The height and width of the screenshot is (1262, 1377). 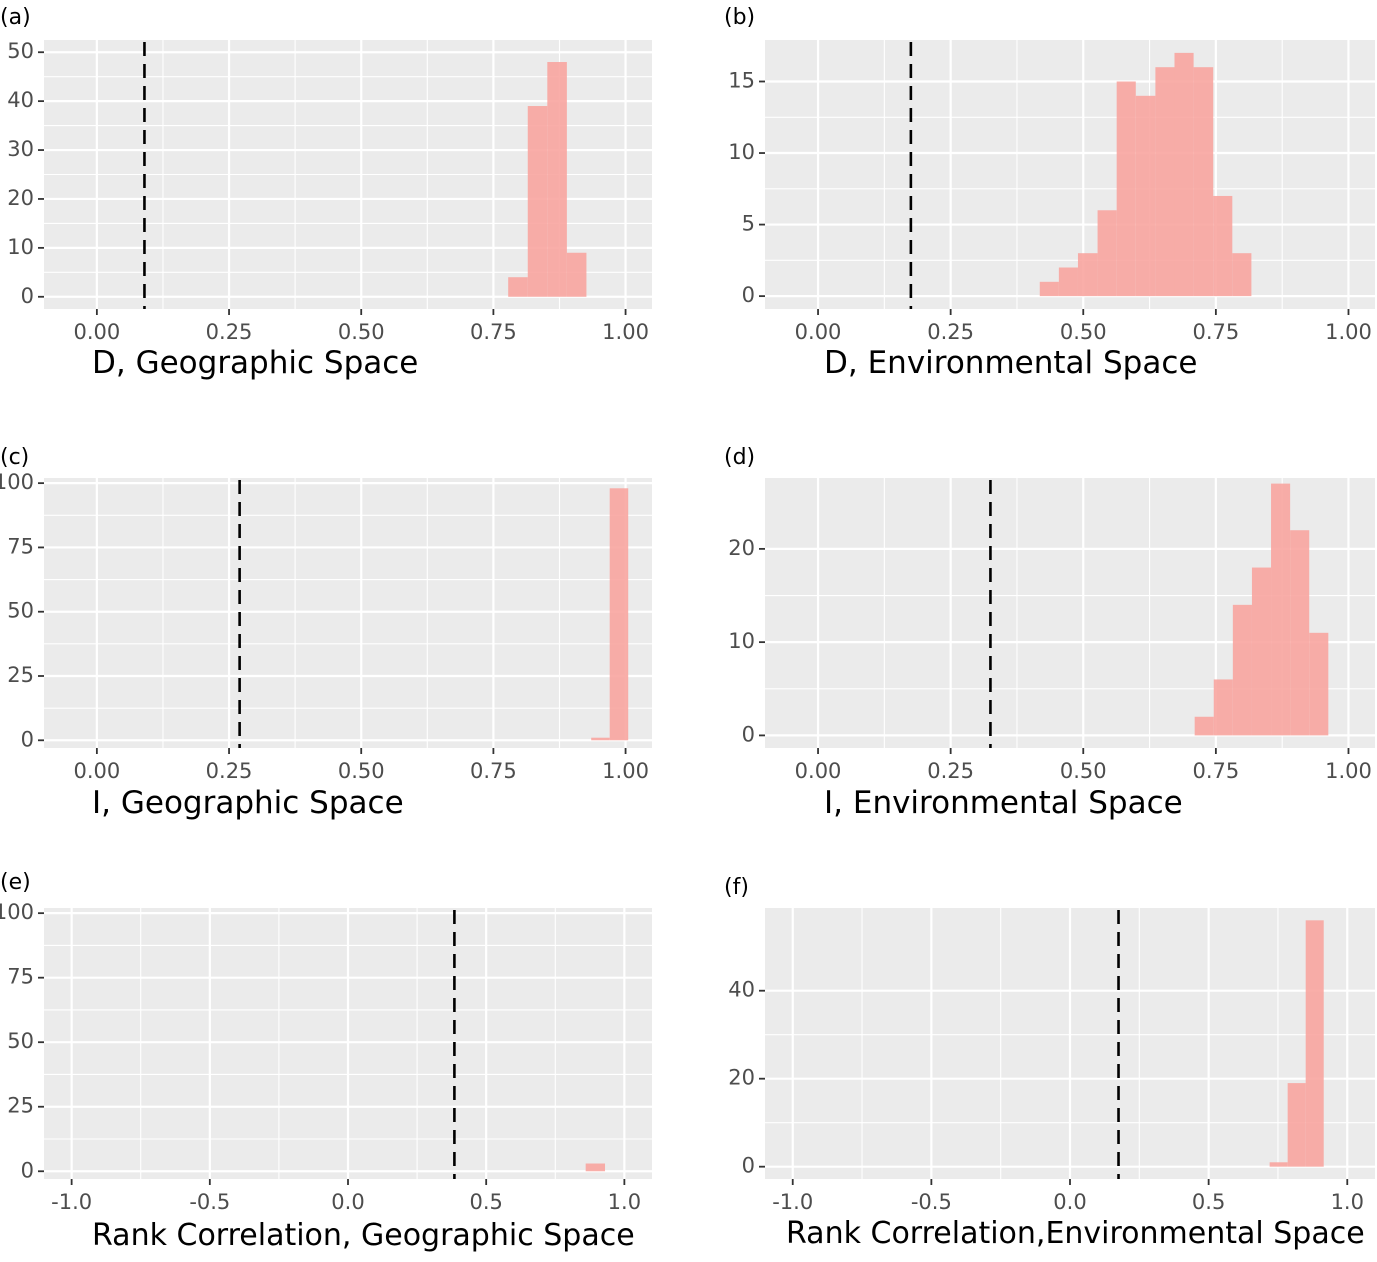 I want to click on x-axis-title: D, Geographic Space, so click(x=255, y=363).